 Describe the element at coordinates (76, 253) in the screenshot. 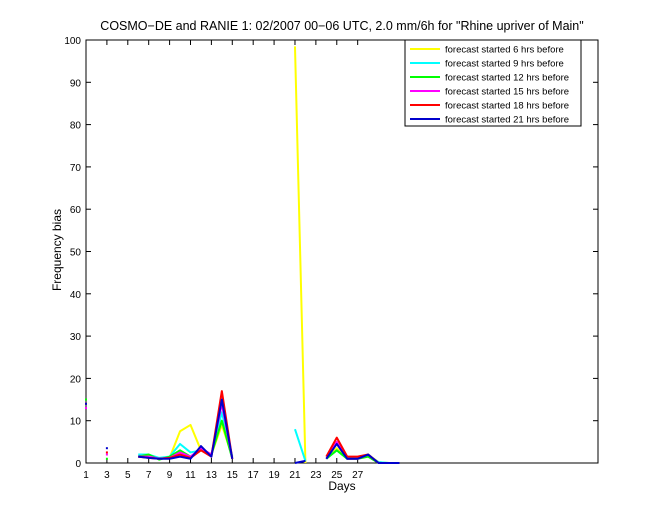

I see `y-tick-label: 50` at that location.